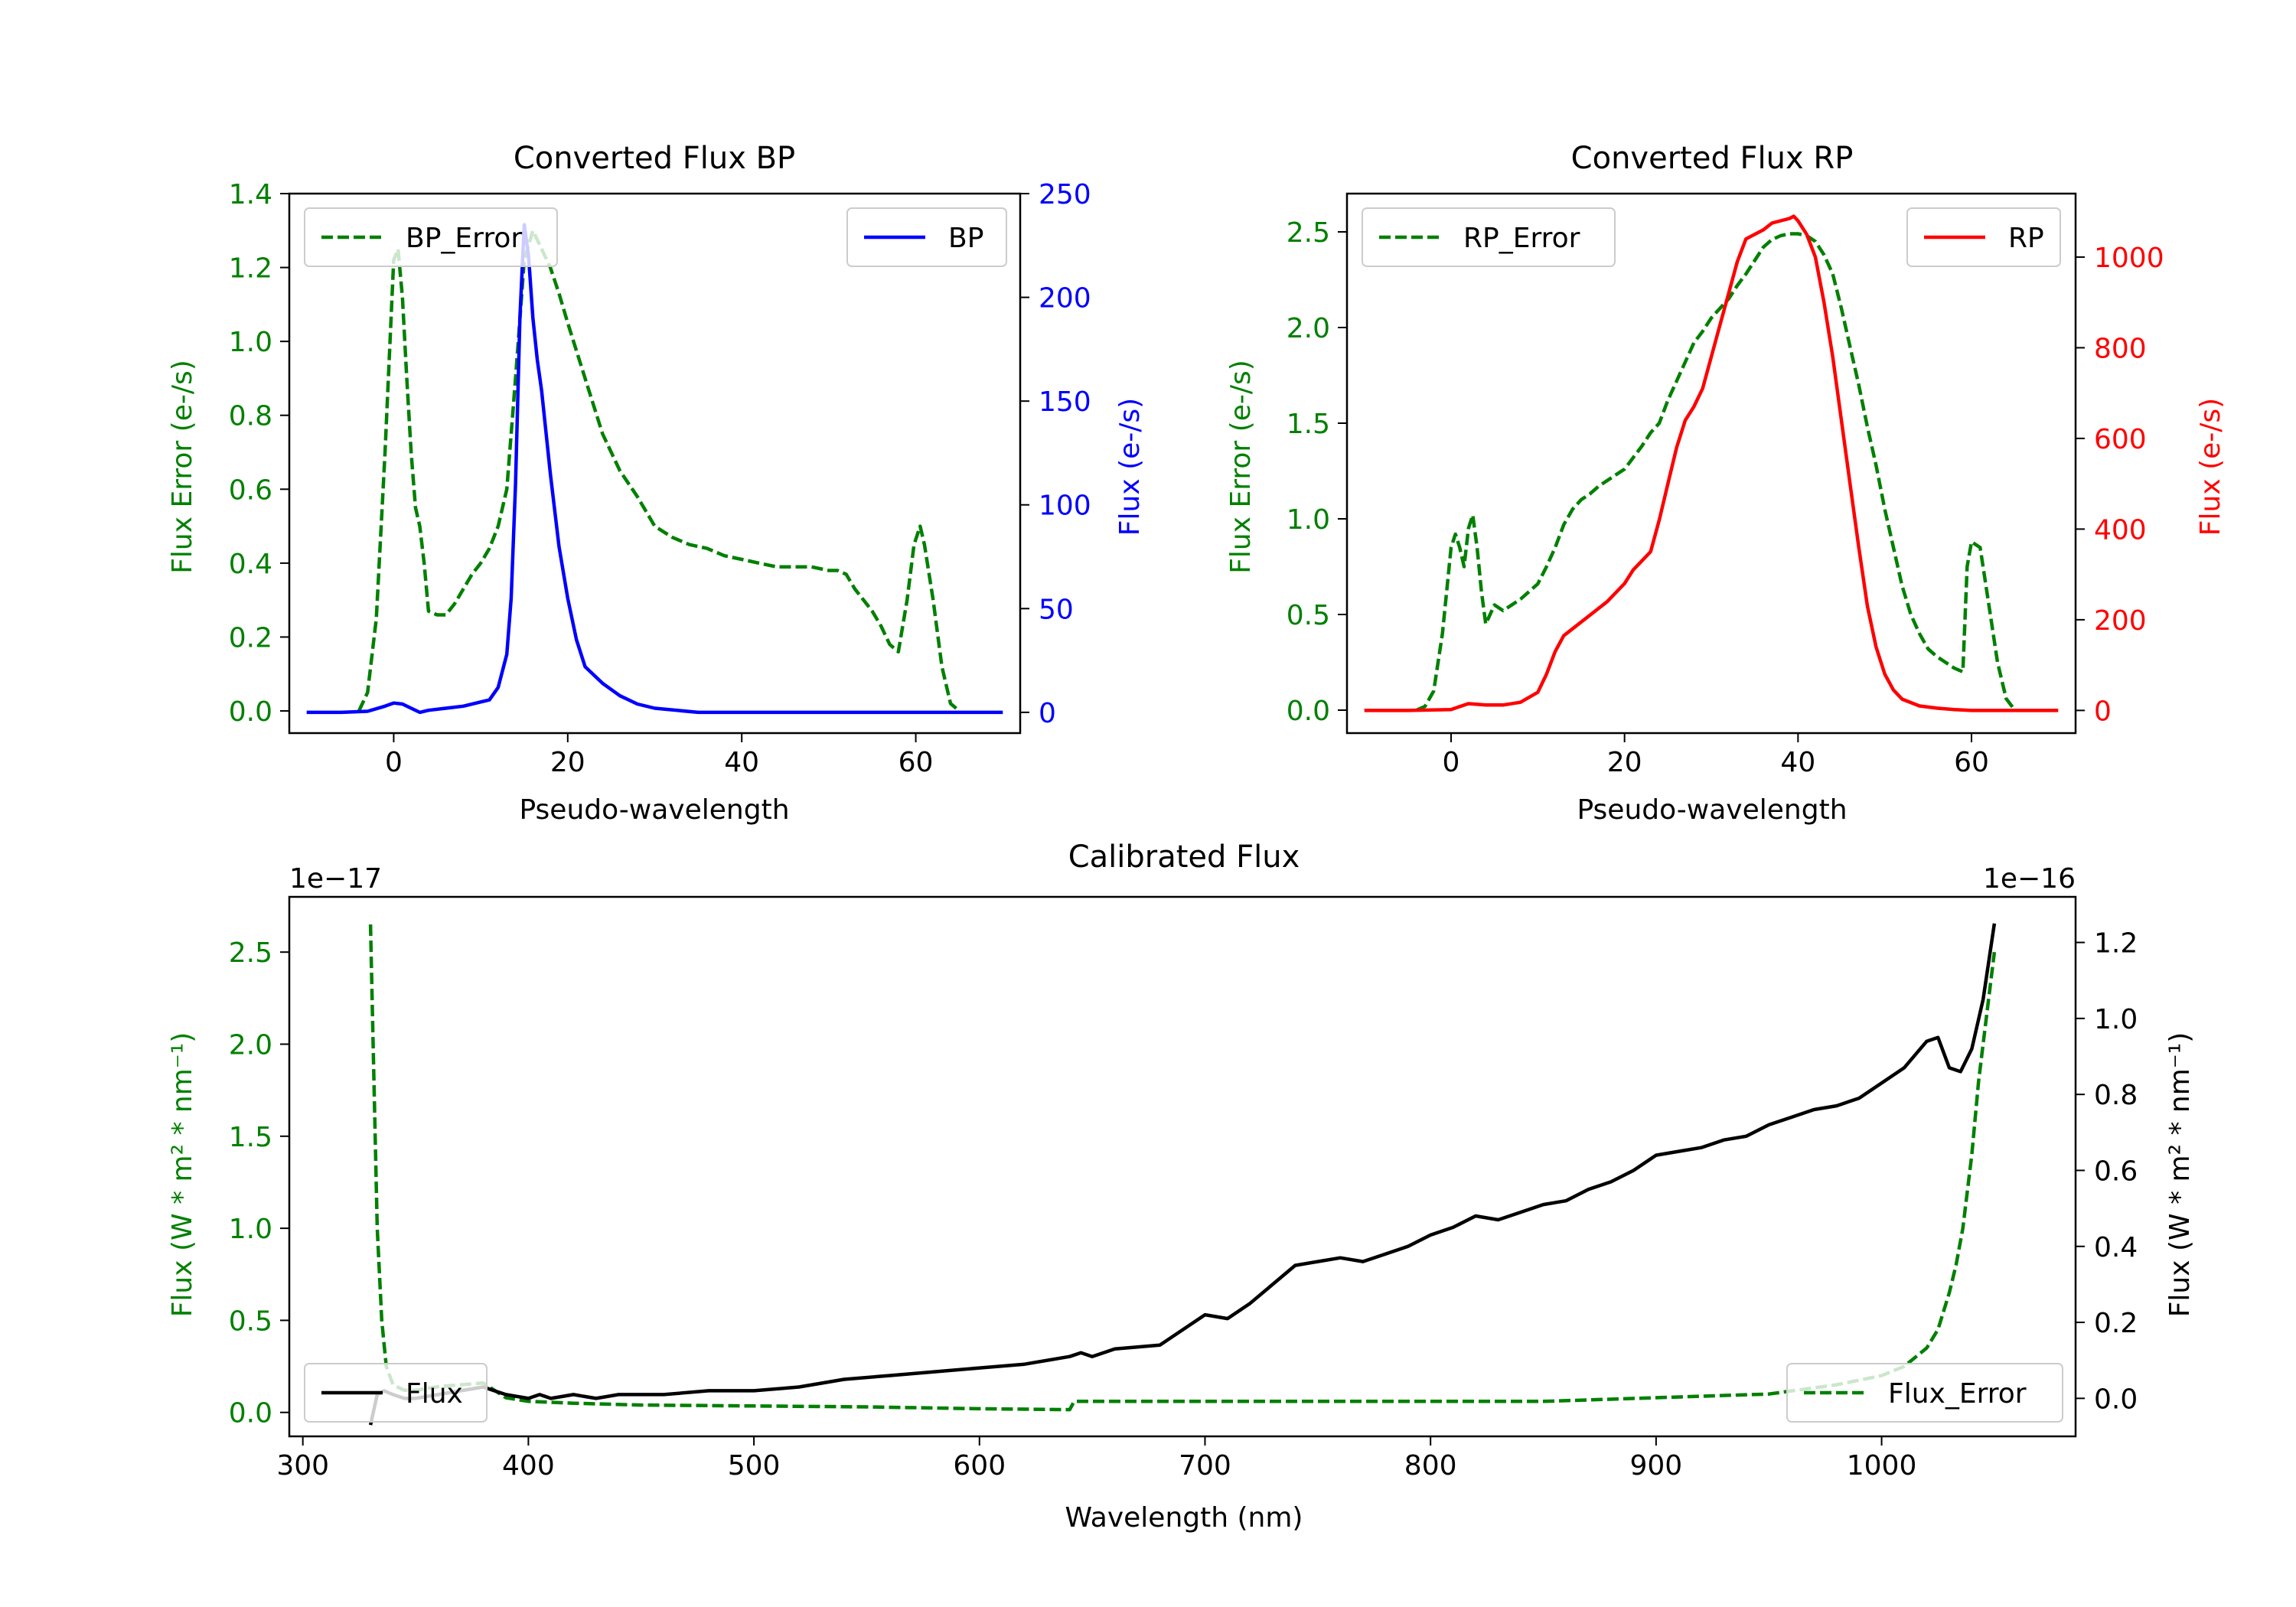 Image resolution: width=2296 pixels, height=1607 pixels. Describe the element at coordinates (1130, 467) in the screenshot. I see `bp-right-ylabel: Flux (e-/s)` at that location.